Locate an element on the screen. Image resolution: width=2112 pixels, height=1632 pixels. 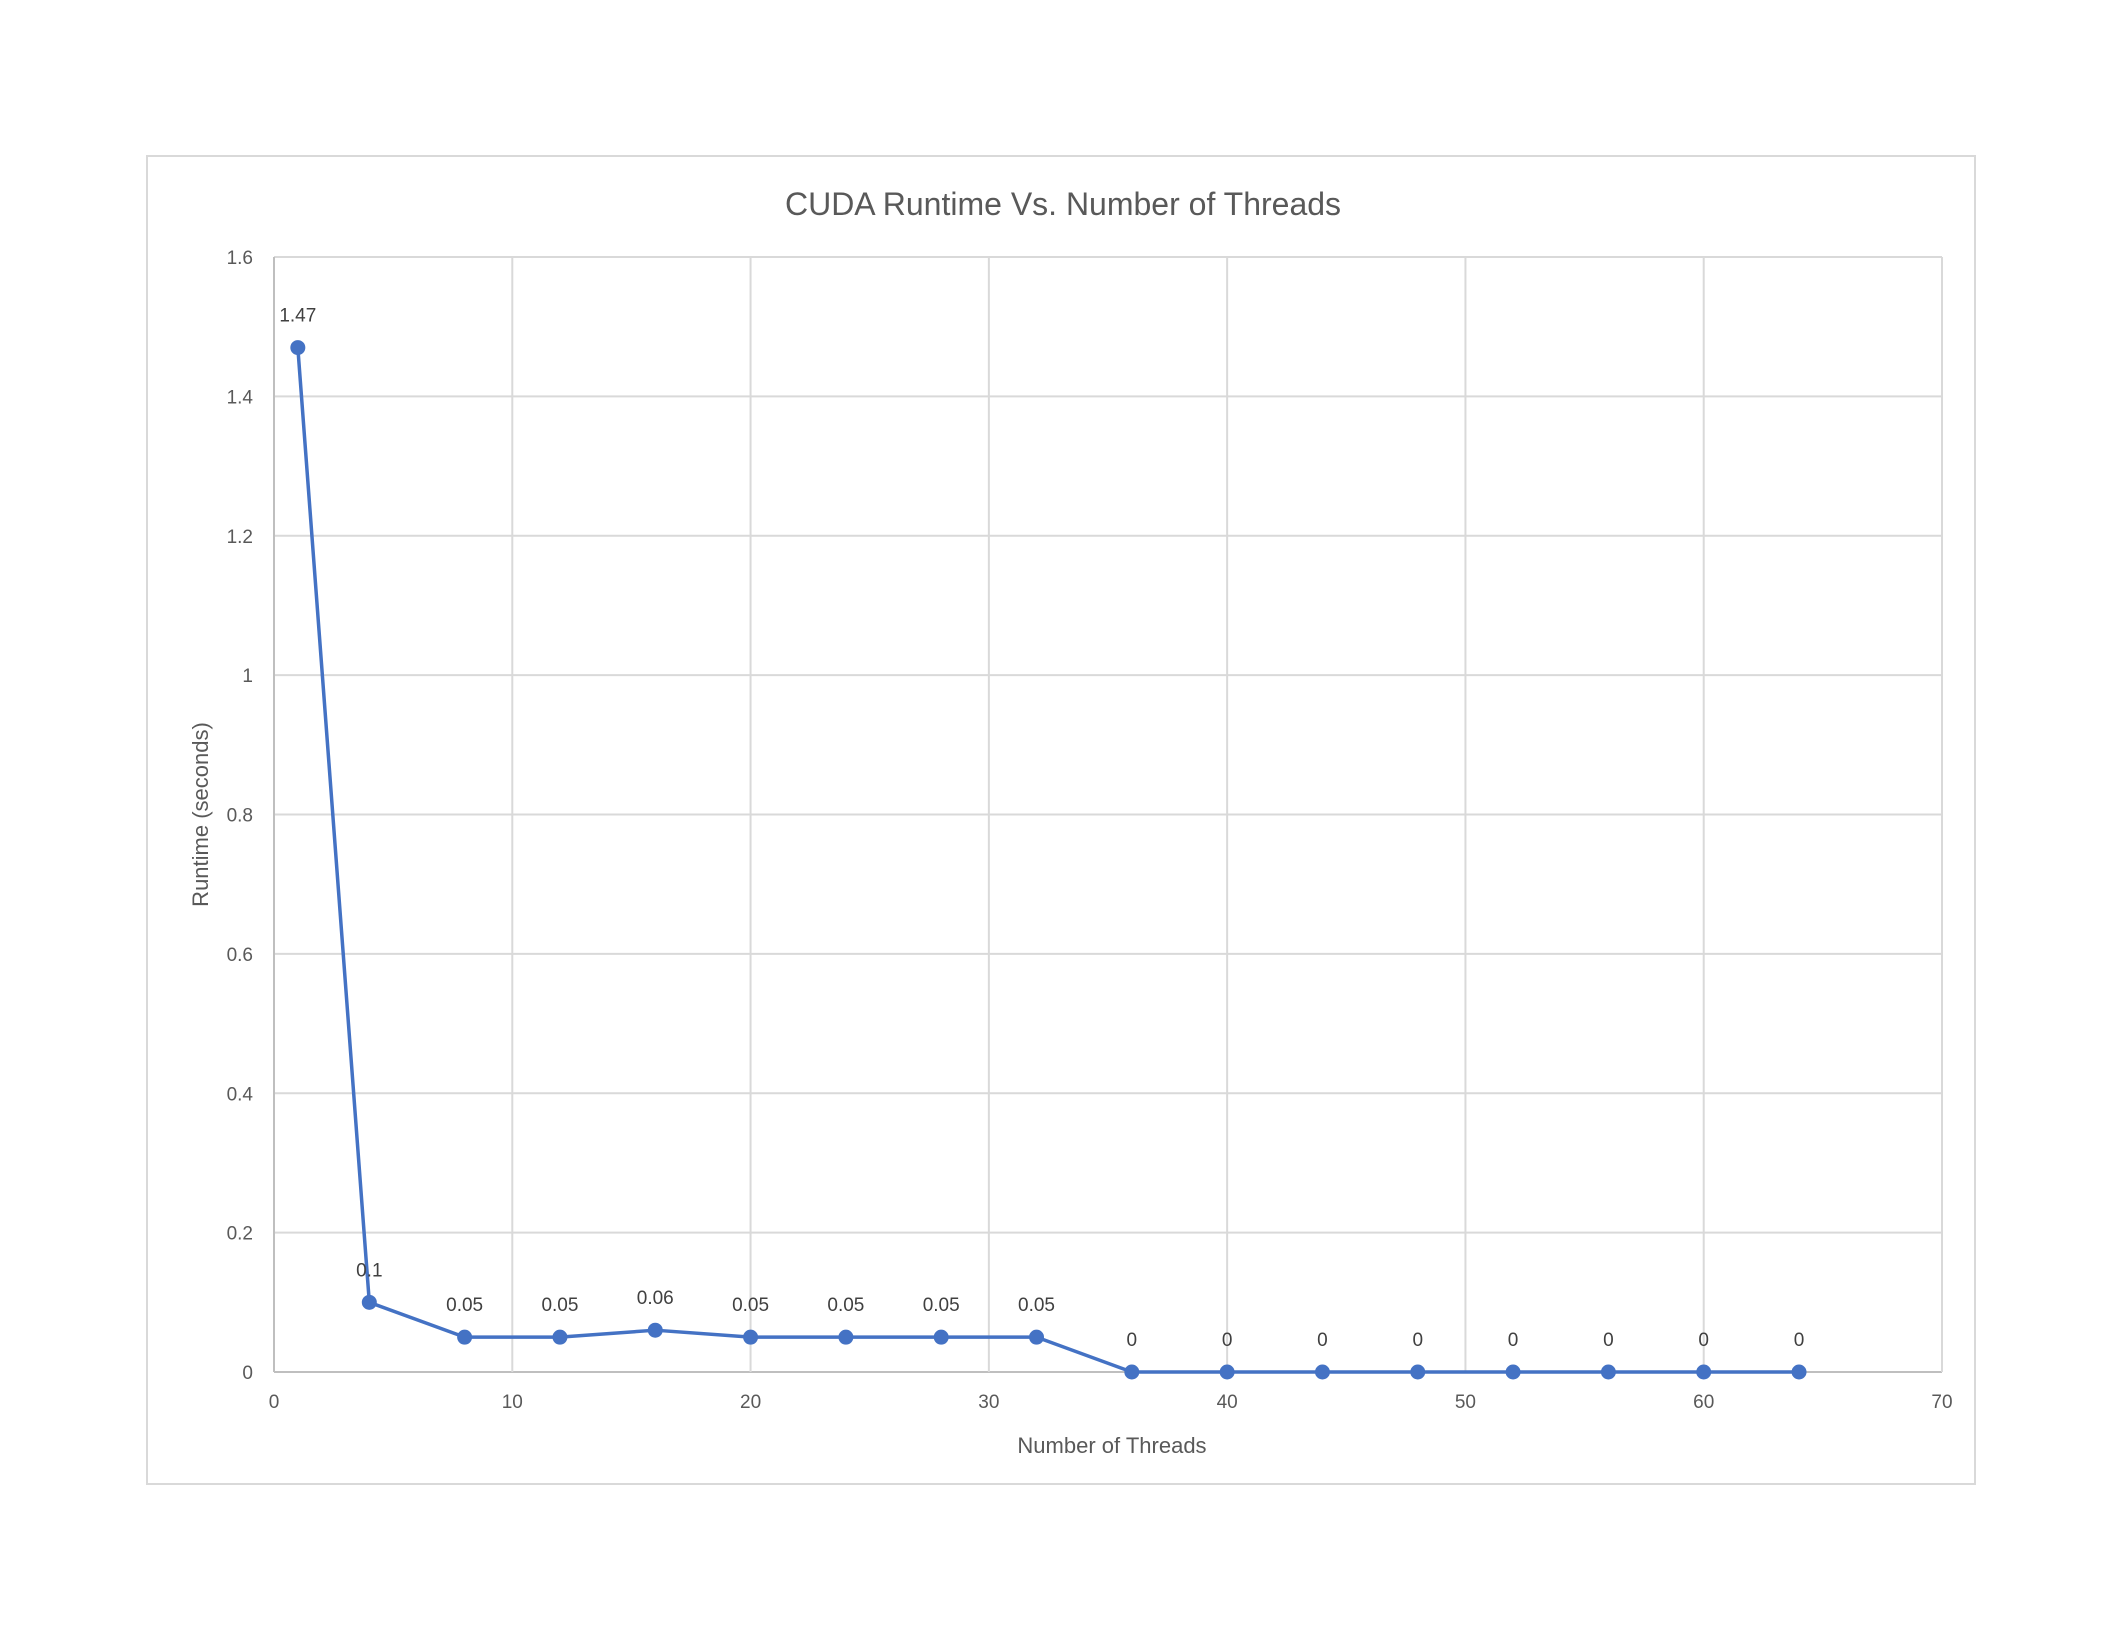
x-axis-title: Number of Threads is located at coordinates (1111, 1445).